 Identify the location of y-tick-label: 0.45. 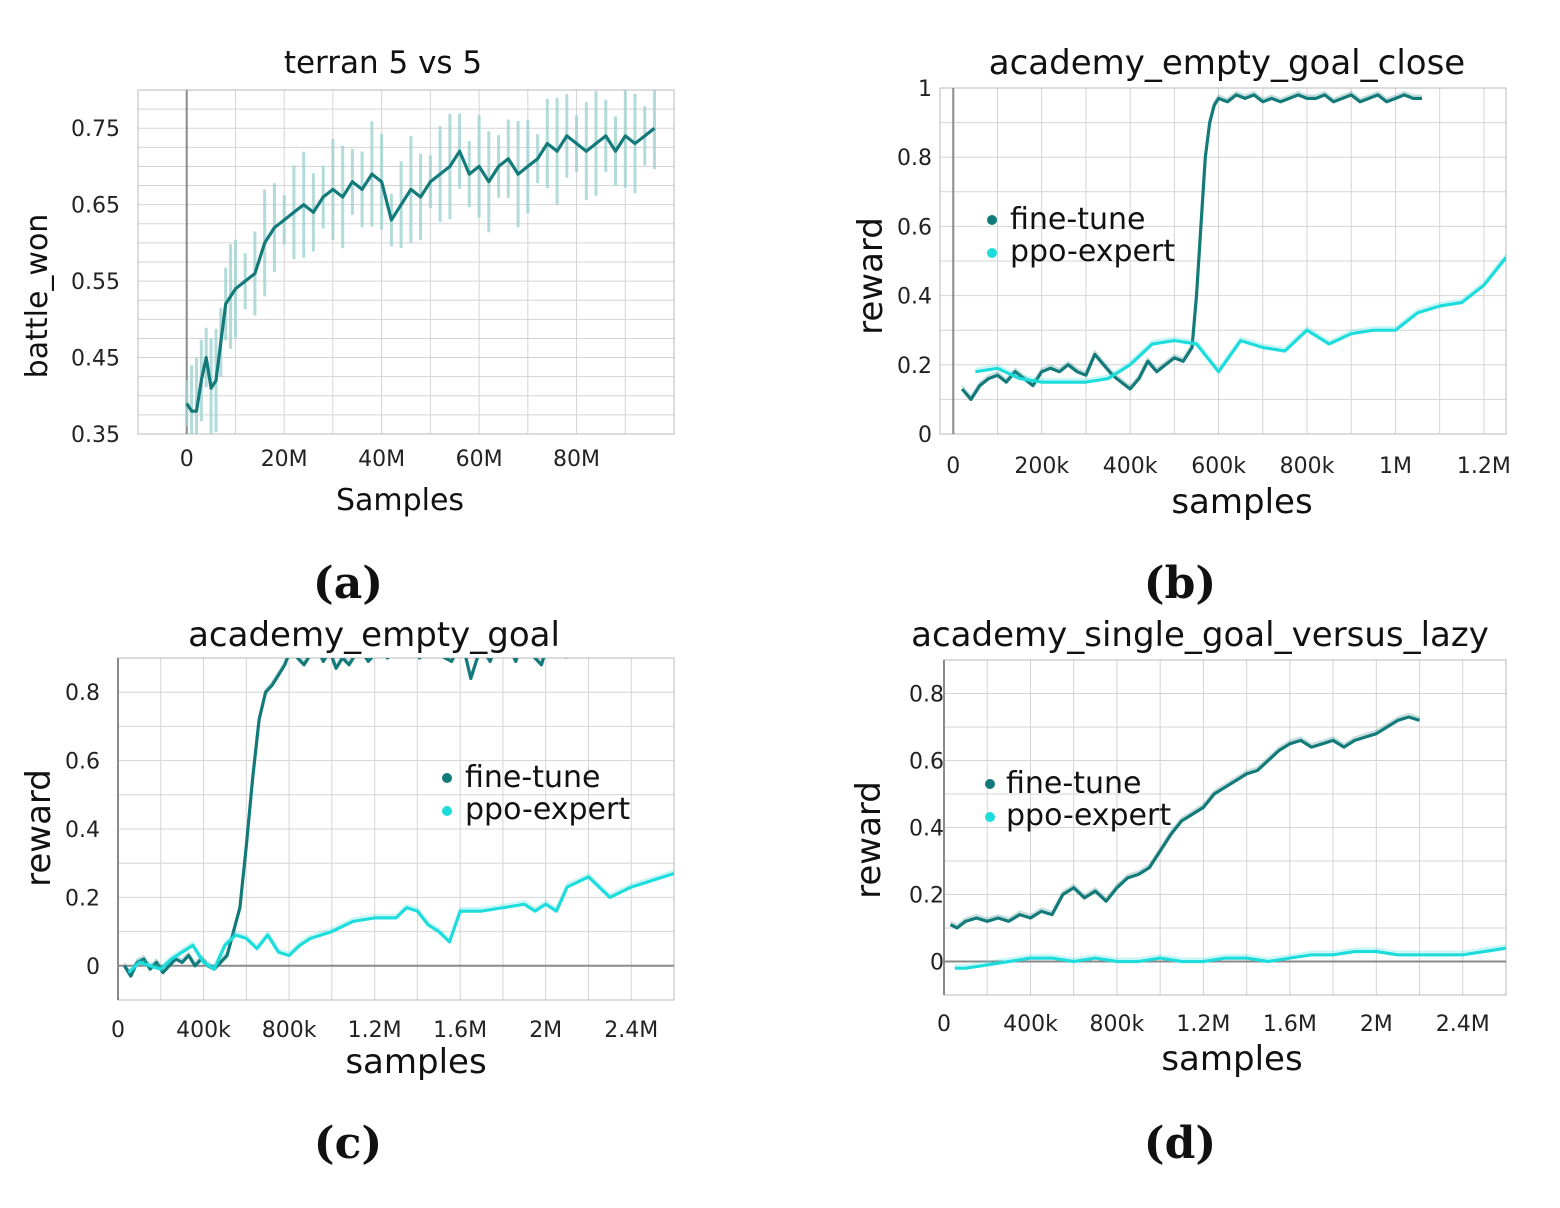
(95, 359).